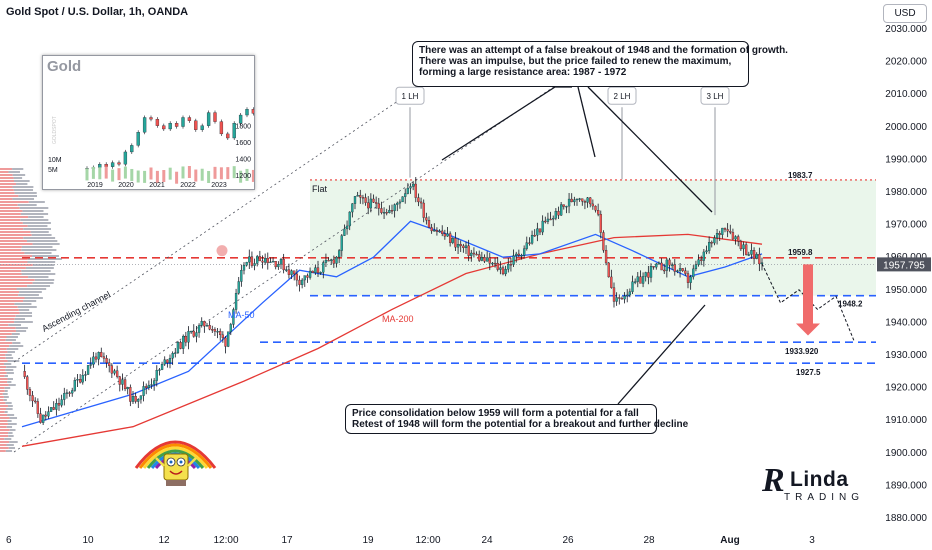 The height and width of the screenshot is (550, 932). I want to click on currency-selector: USD, so click(905, 13).